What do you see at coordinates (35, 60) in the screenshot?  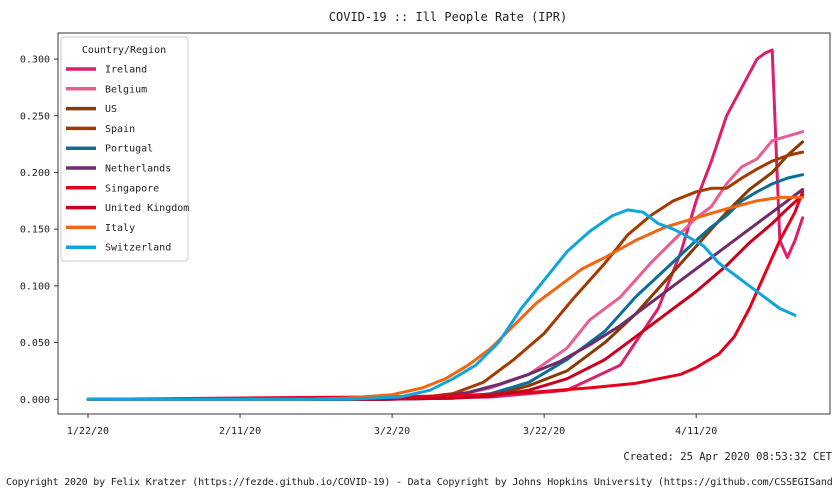 I see `y-tick-label: 0.300` at bounding box center [35, 60].